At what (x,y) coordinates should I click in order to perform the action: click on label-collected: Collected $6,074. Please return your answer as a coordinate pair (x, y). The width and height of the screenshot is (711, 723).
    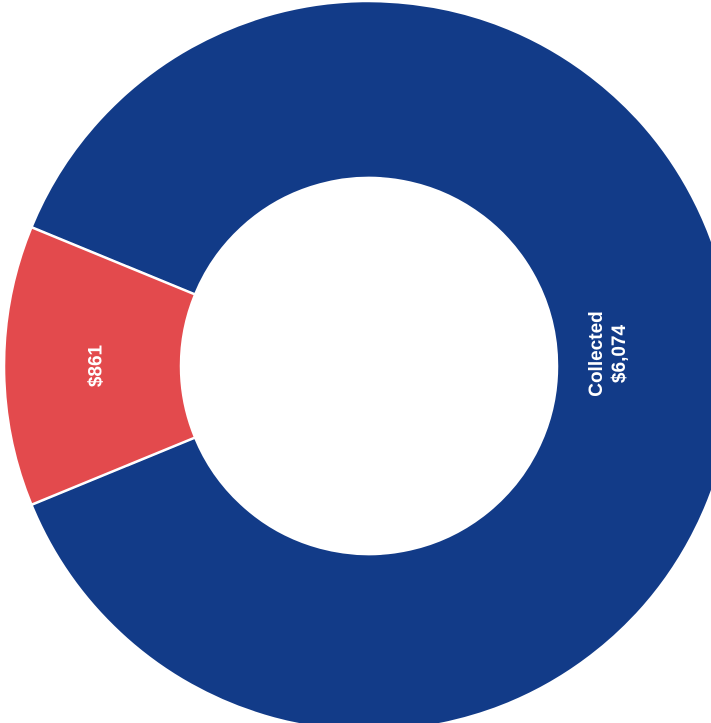
    Looking at the image, I should click on (608, 354).